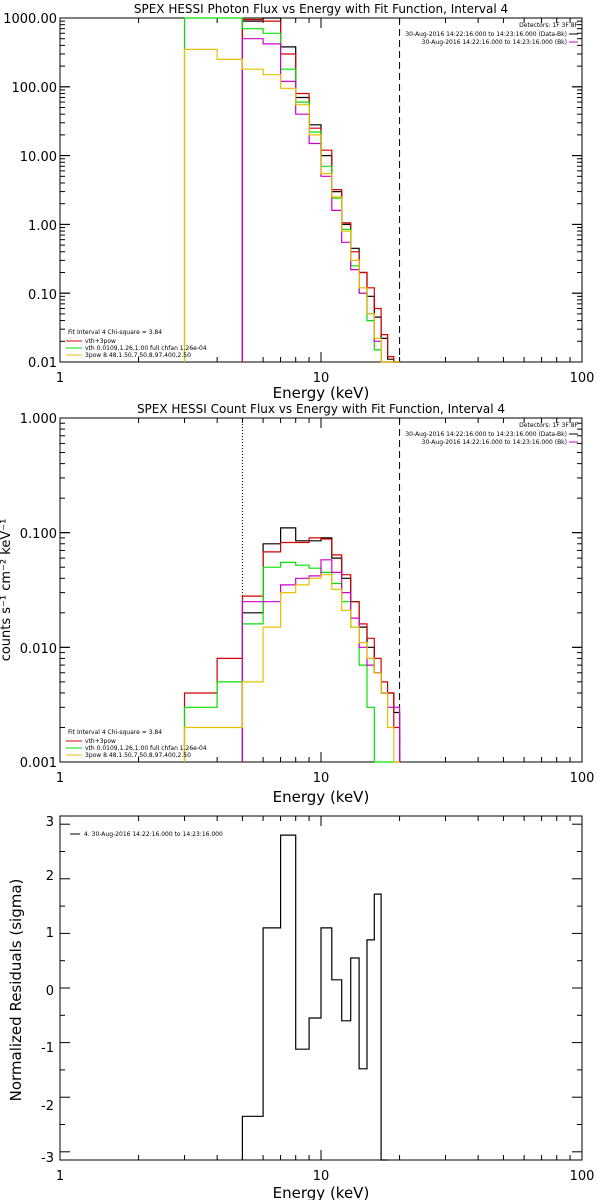  What do you see at coordinates (321, 378) in the screenshot?
I see `photon-xtick-10: 10` at bounding box center [321, 378].